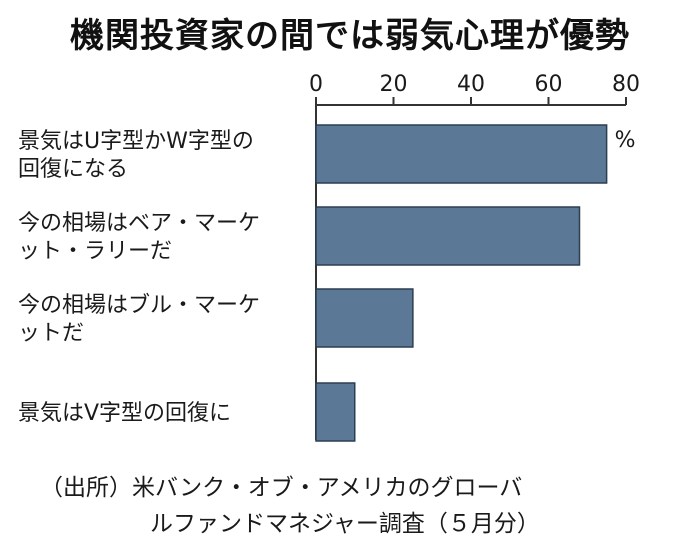 This screenshot has height=544, width=700. What do you see at coordinates (626, 84) in the screenshot?
I see `x-tick-label: 80` at bounding box center [626, 84].